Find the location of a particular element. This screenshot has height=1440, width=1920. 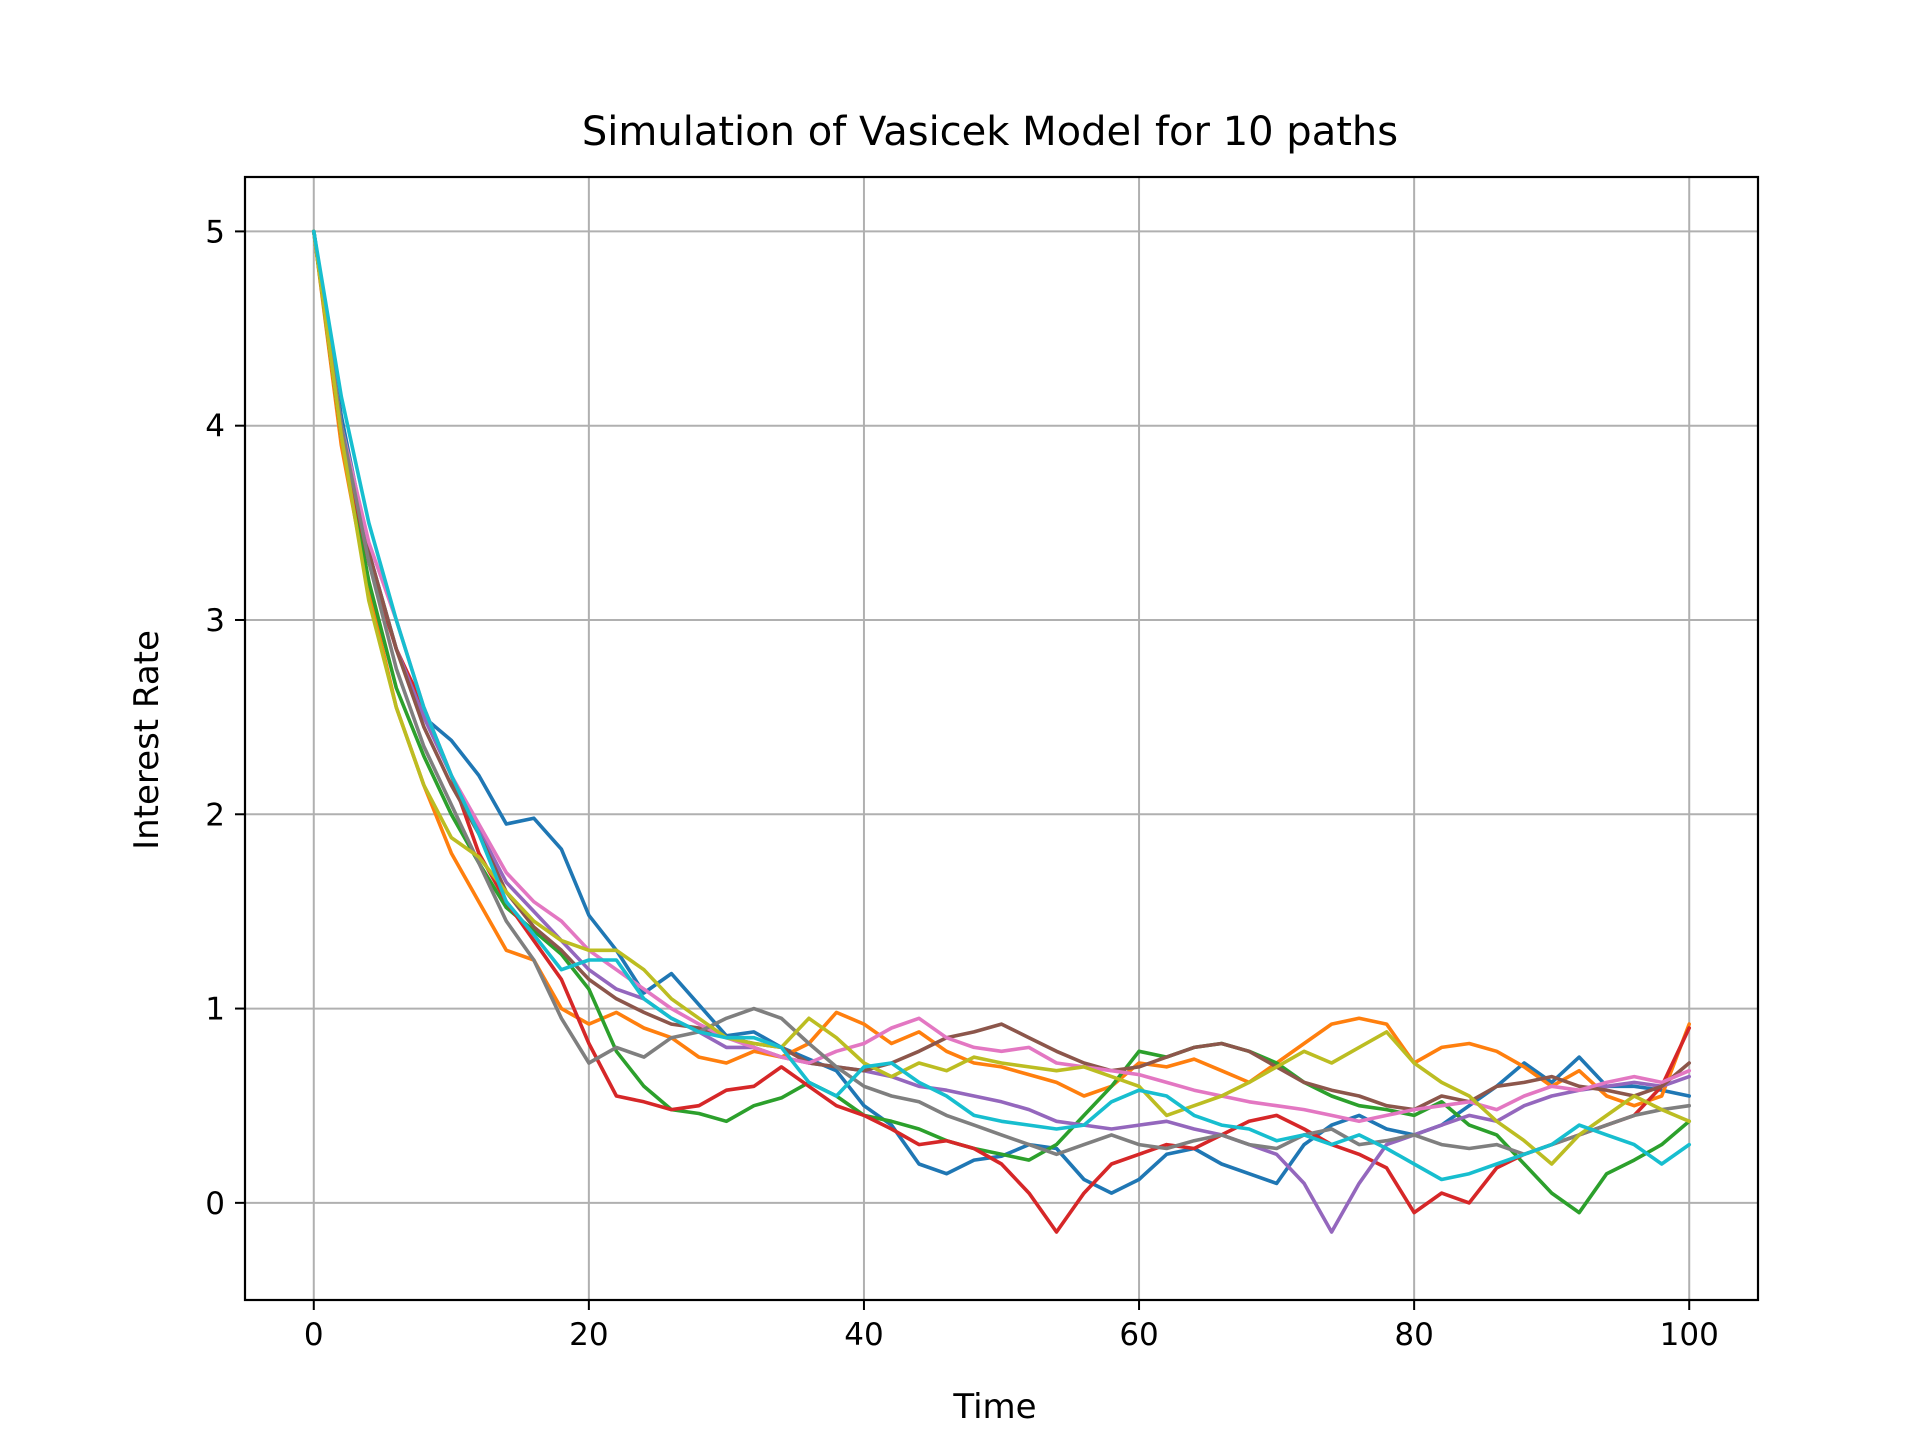

x-axis-label: Time is located at coordinates (994, 1407).